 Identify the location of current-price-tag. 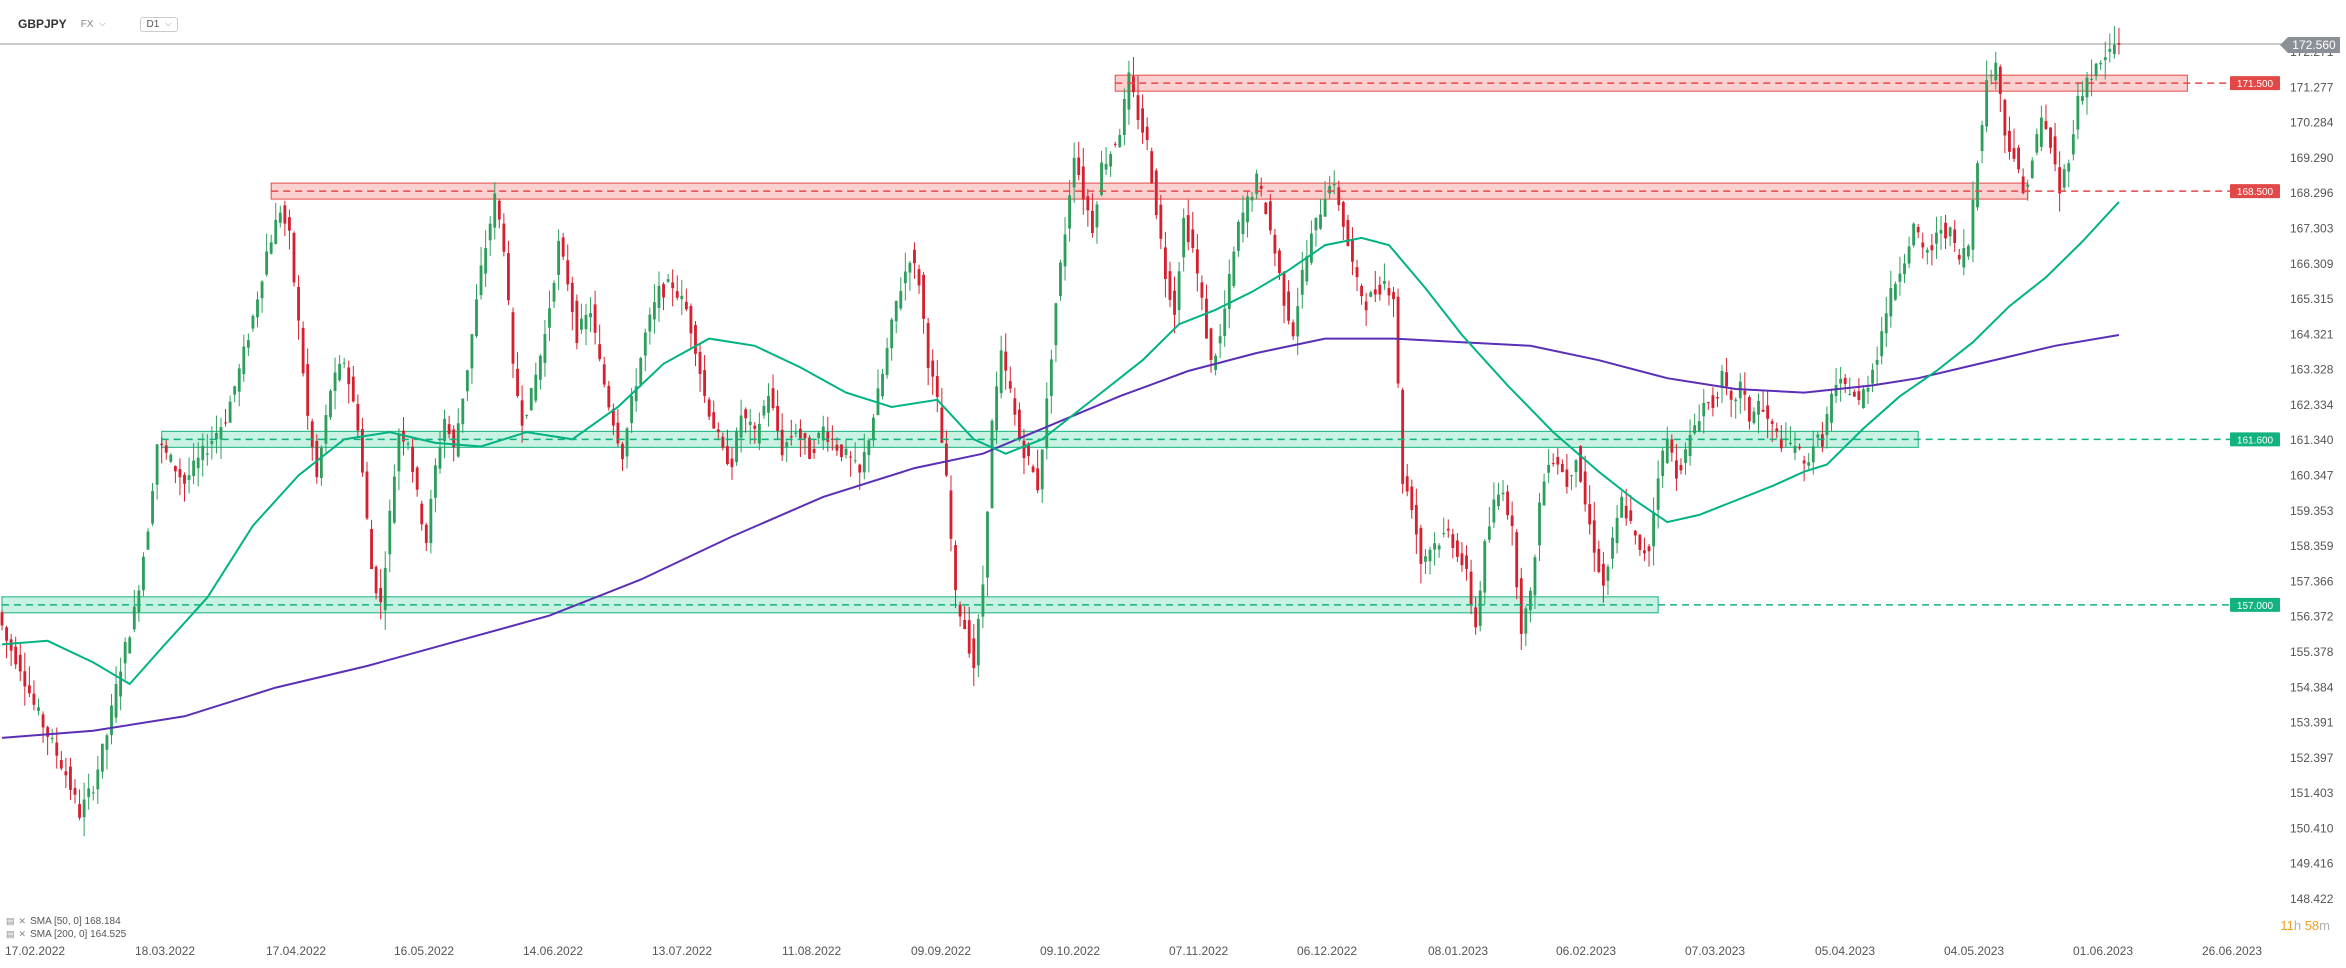
(2310, 45).